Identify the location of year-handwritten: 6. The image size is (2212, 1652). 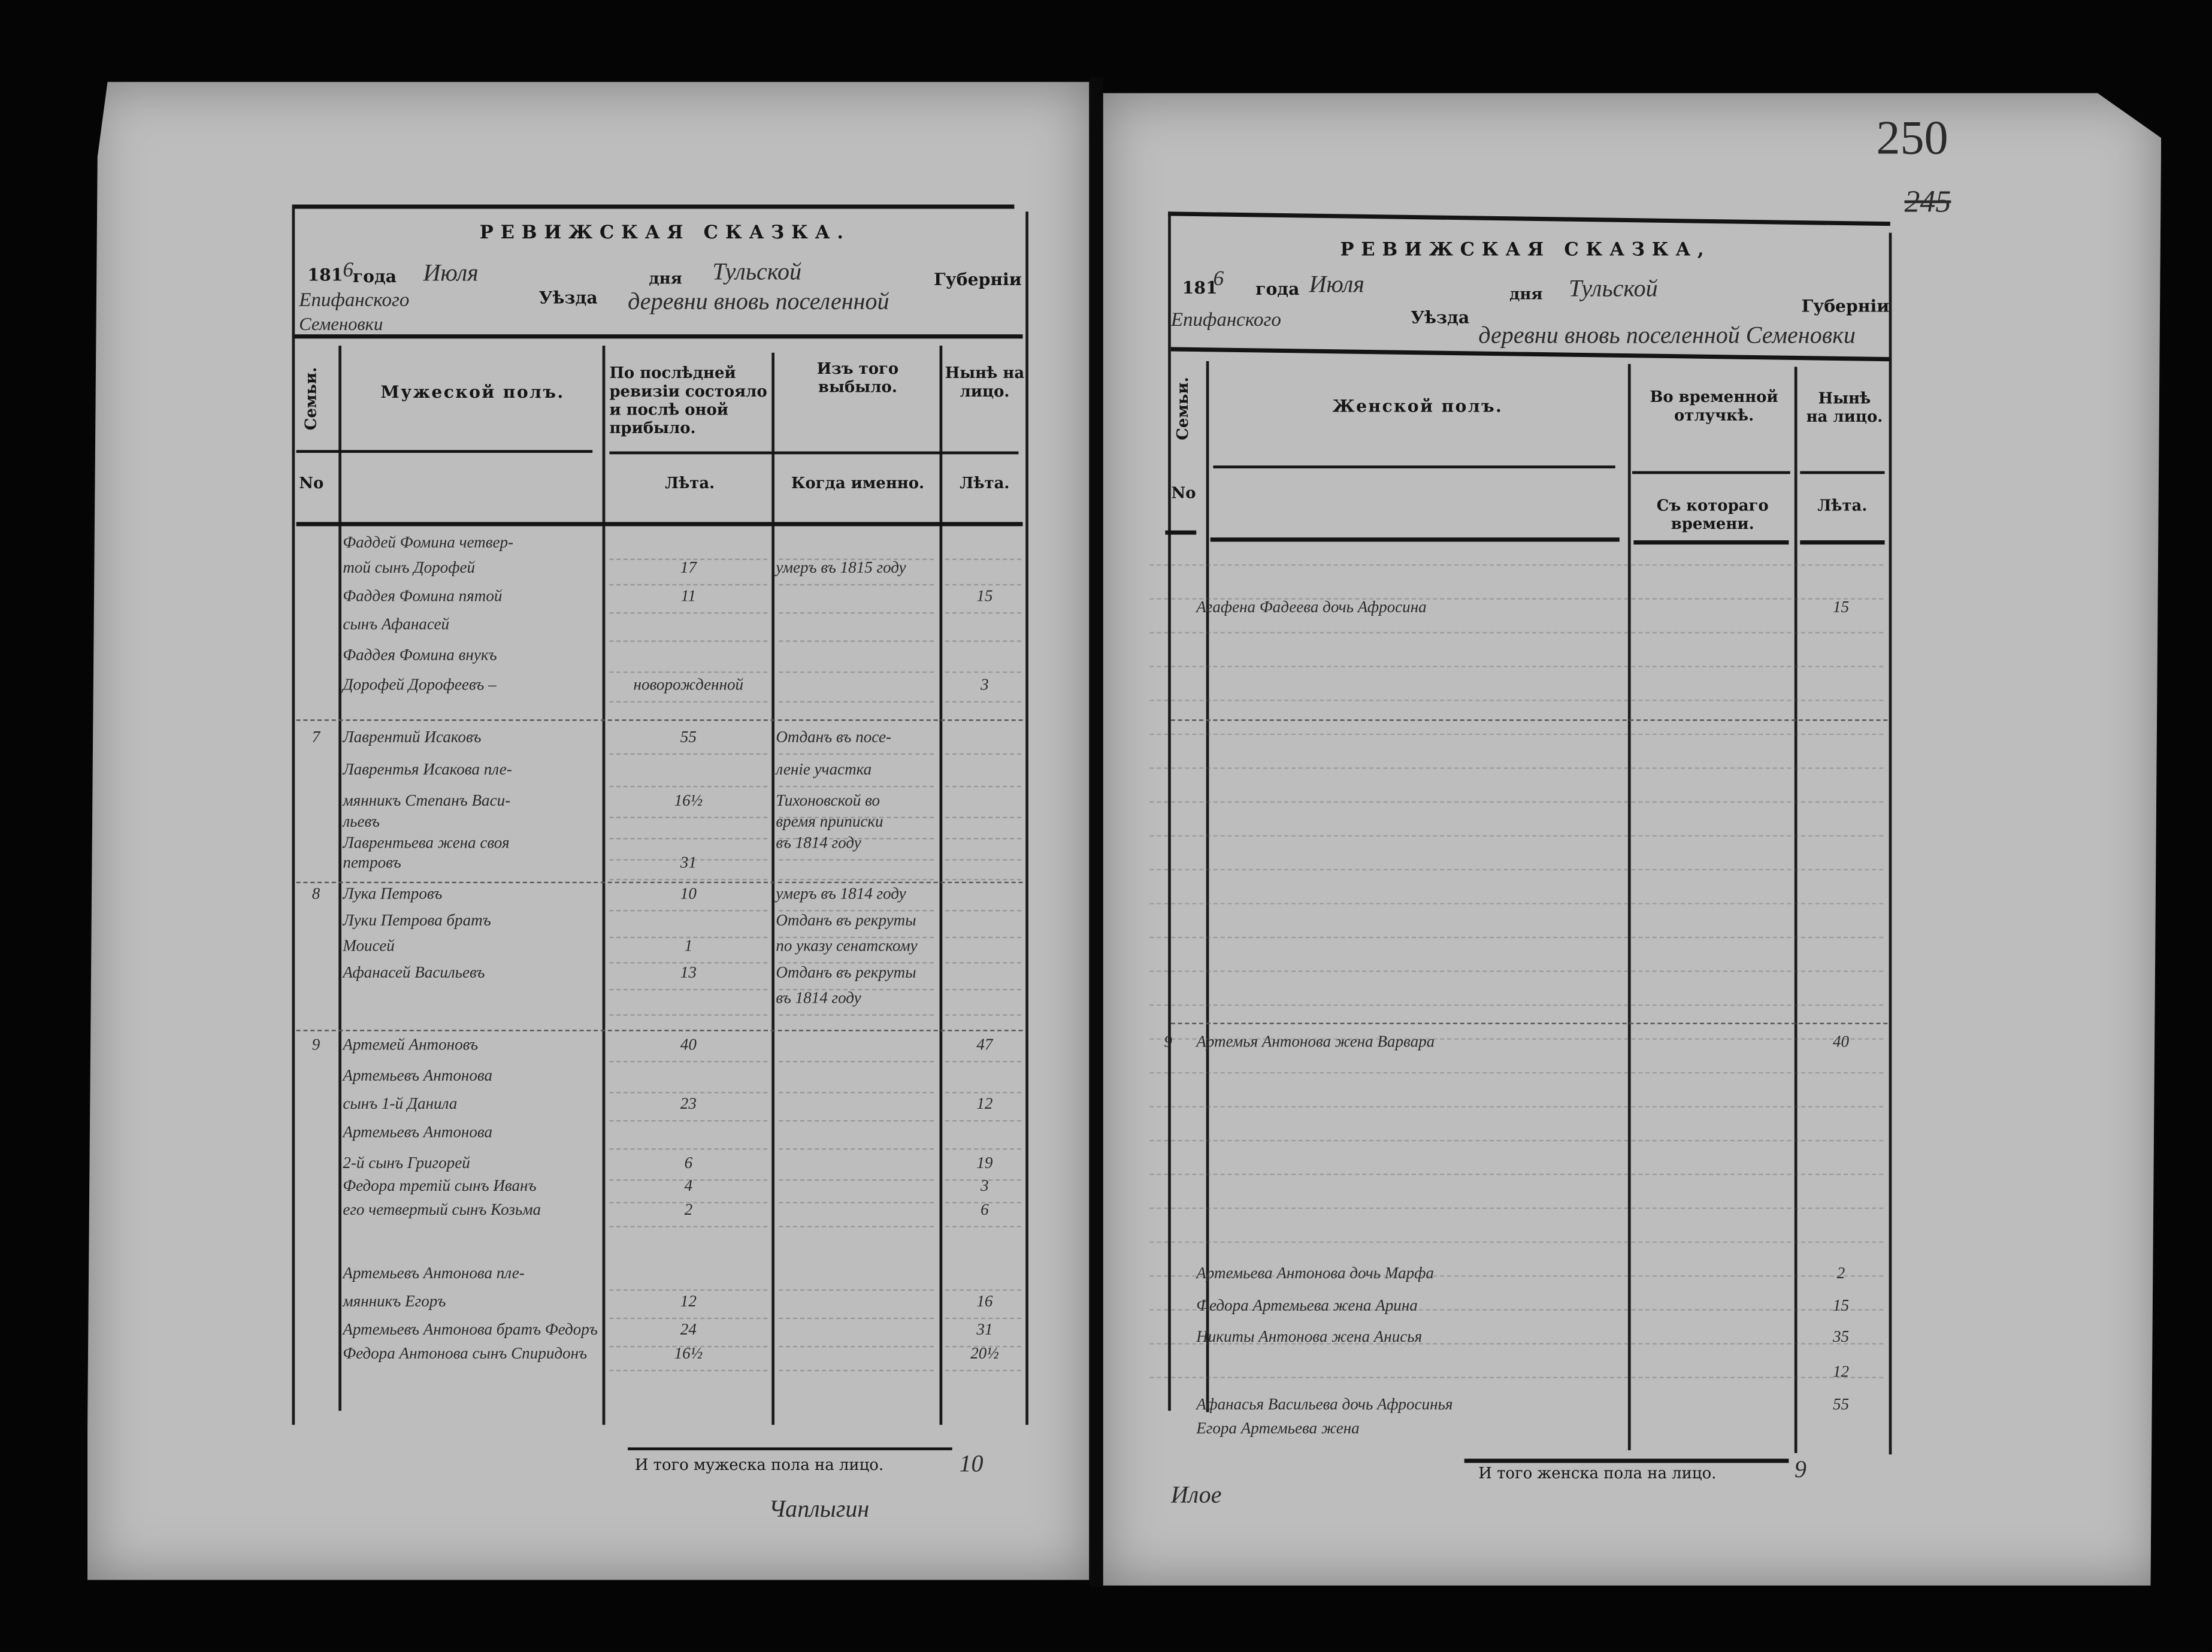
(348, 271).